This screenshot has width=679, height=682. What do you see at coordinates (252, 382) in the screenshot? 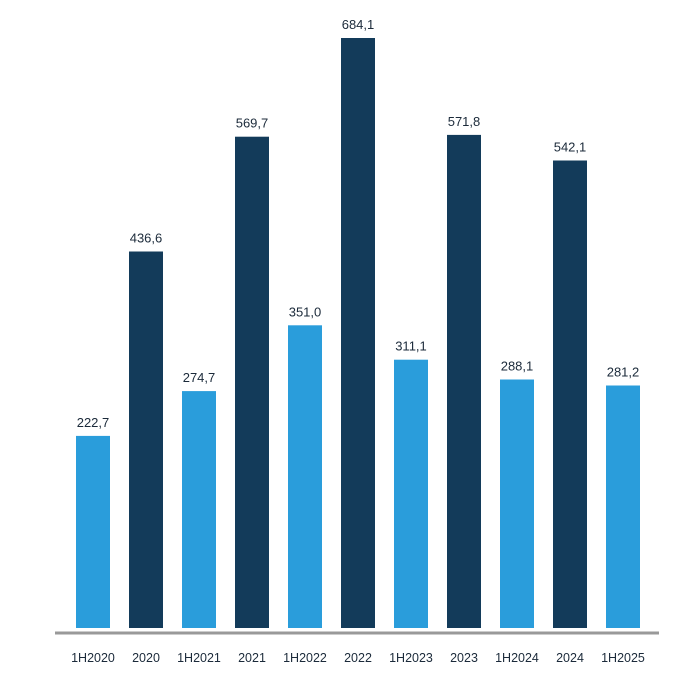
I see `bar-2021` at bounding box center [252, 382].